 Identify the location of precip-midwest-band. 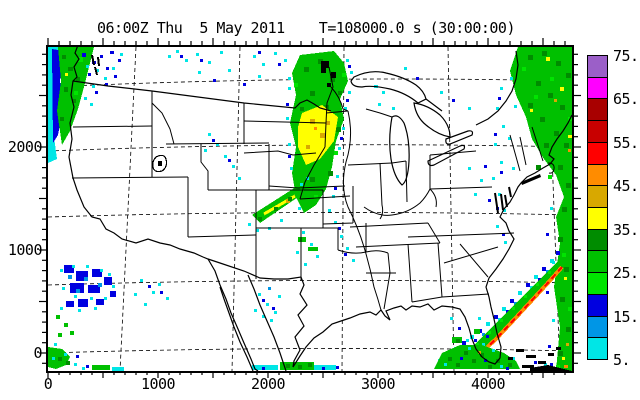
(301, 158).